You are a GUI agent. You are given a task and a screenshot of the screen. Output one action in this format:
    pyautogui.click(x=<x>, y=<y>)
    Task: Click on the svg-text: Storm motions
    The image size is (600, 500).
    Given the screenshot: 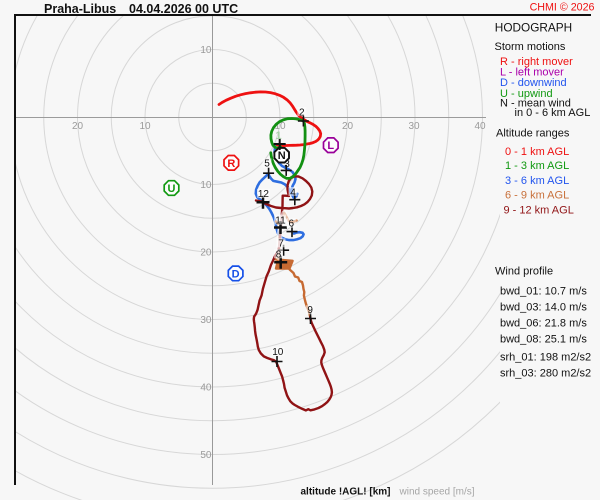 What is the action you would take?
    pyautogui.click(x=530, y=47)
    